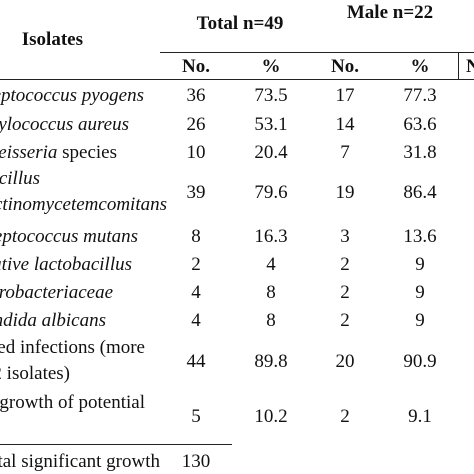 Image resolution: width=474 pixels, height=474 pixels. Describe the element at coordinates (196, 192) in the screenshot. I see `total-no-cell: 39` at that location.